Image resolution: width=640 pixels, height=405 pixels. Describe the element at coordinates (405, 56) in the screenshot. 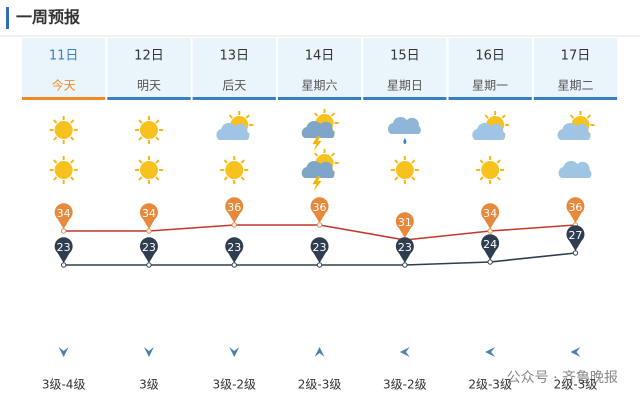

I see `day-date: 15日` at that location.